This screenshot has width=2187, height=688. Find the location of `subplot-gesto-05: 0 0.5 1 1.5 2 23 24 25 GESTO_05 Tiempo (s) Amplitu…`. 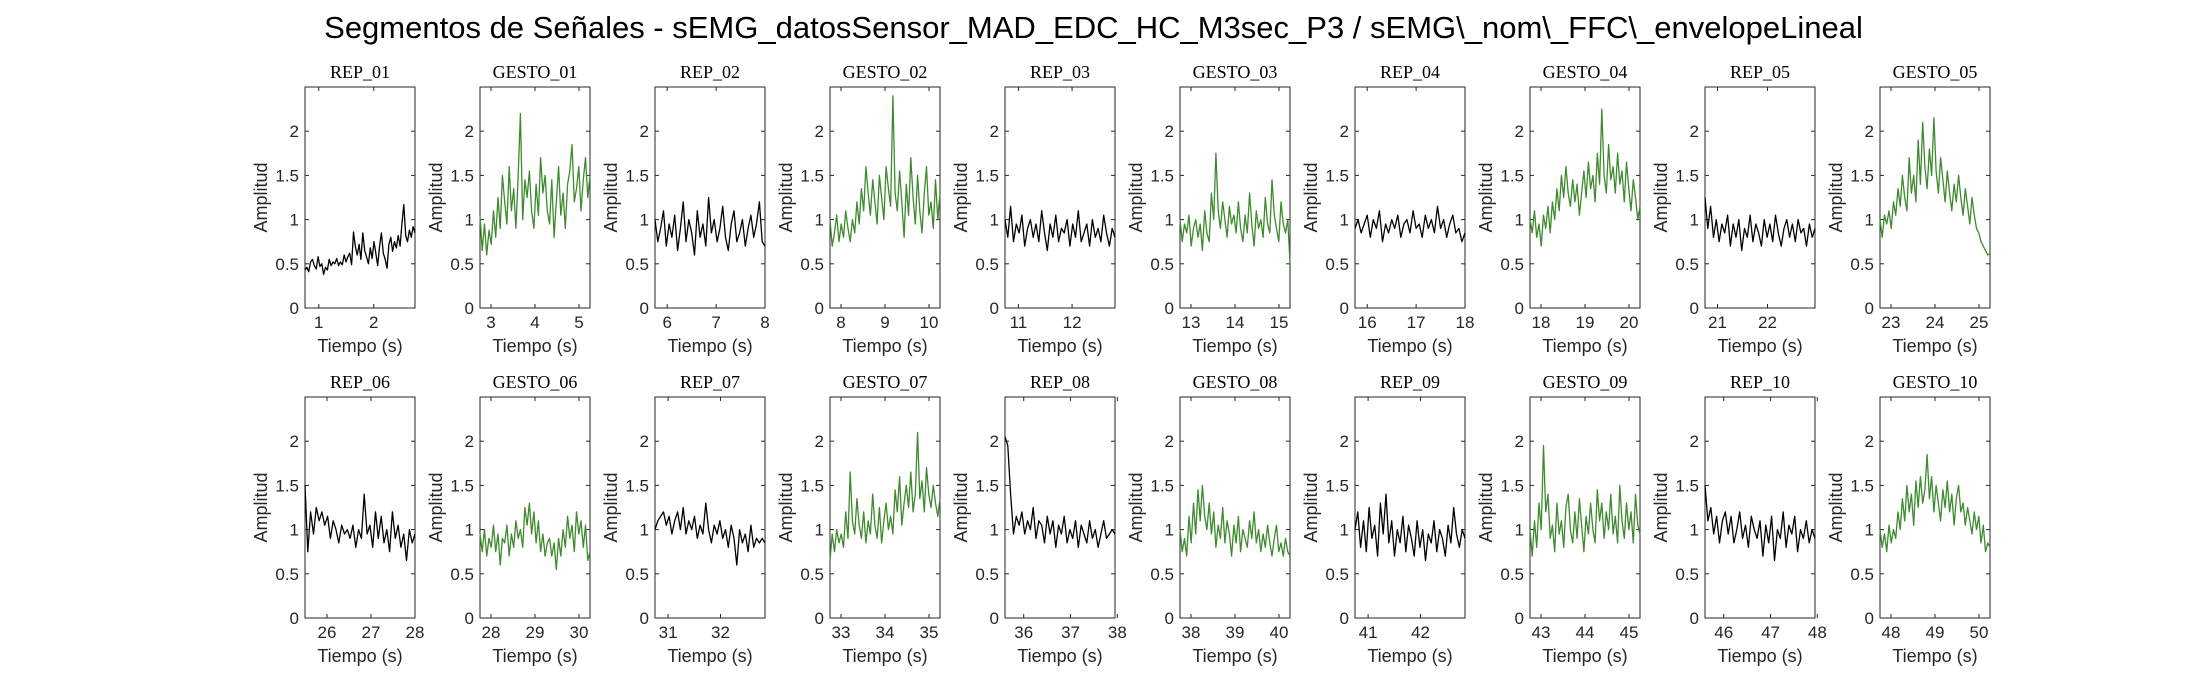

subplot-gesto-05: 0 0.5 1 1.5 2 23 24 25 GESTO_05 Tiempo (s) Amplitu… is located at coordinates (1908, 209).